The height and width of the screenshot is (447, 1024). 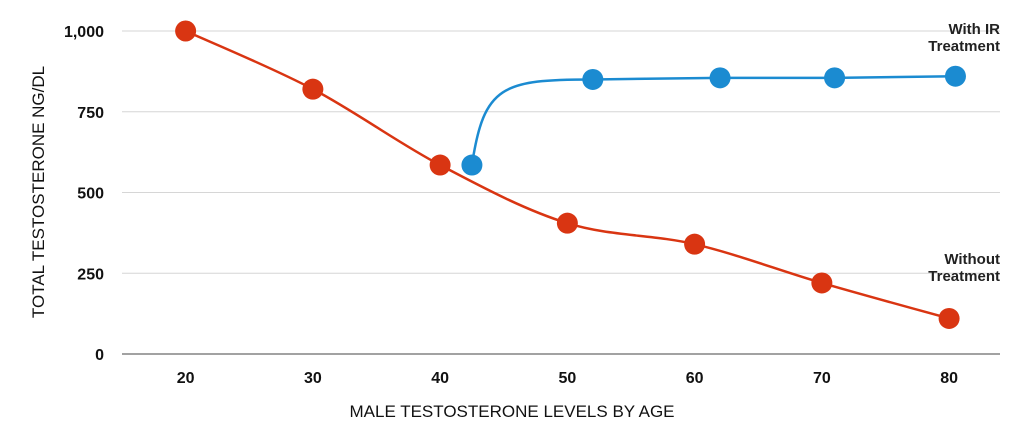 What do you see at coordinates (974, 29) in the screenshot?
I see `with-ir-treatment-label: With IR` at bounding box center [974, 29].